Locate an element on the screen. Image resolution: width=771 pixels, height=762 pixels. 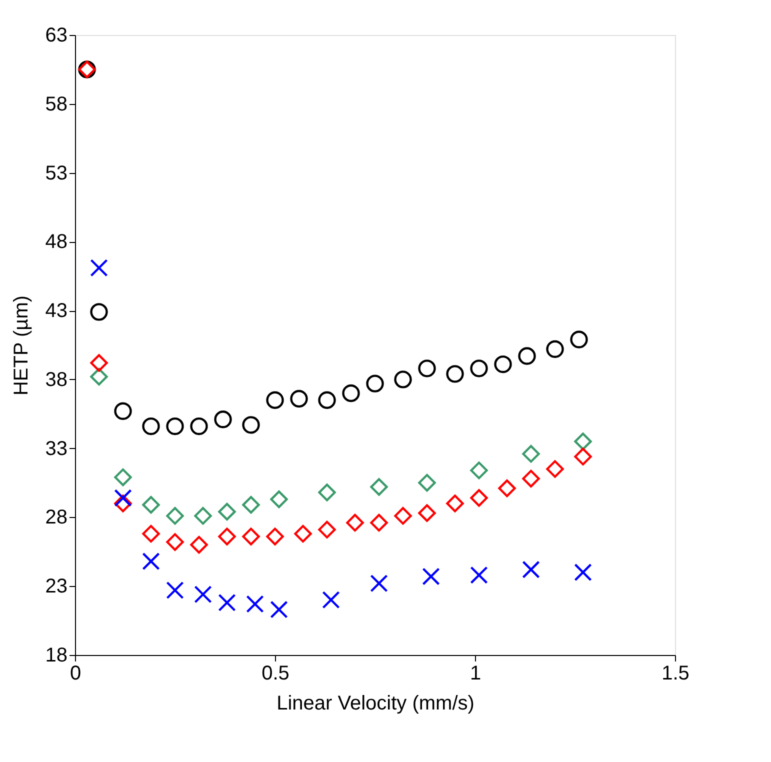
x-axis-title: Linear Velocity (mm/s) is located at coordinates (375, 703).